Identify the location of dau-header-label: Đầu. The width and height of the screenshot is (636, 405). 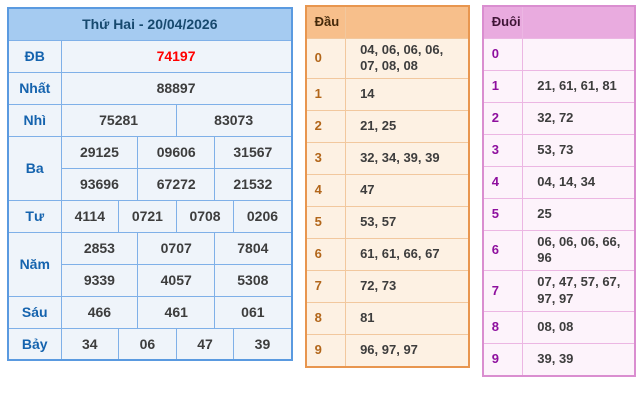
(326, 22).